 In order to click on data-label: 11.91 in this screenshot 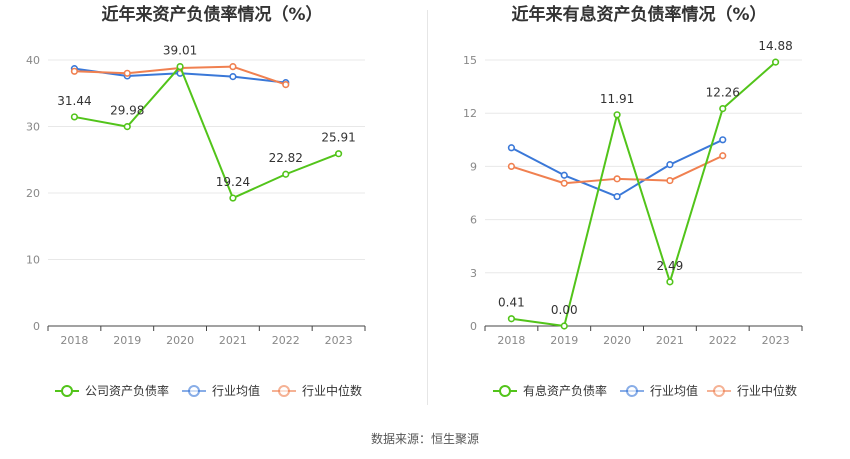, I will do `click(617, 99)`.